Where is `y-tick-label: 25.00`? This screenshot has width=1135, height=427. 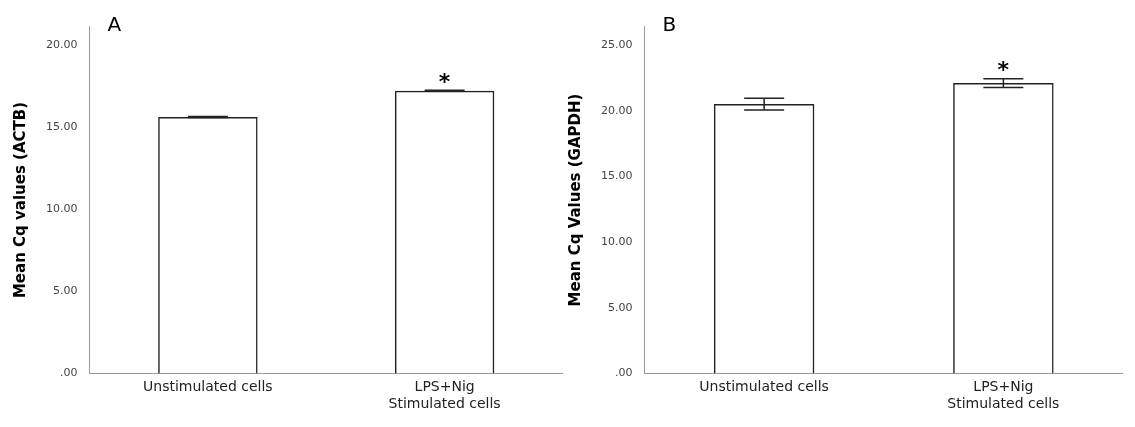
y-tick-label: 25.00 is located at coordinates (616, 44).